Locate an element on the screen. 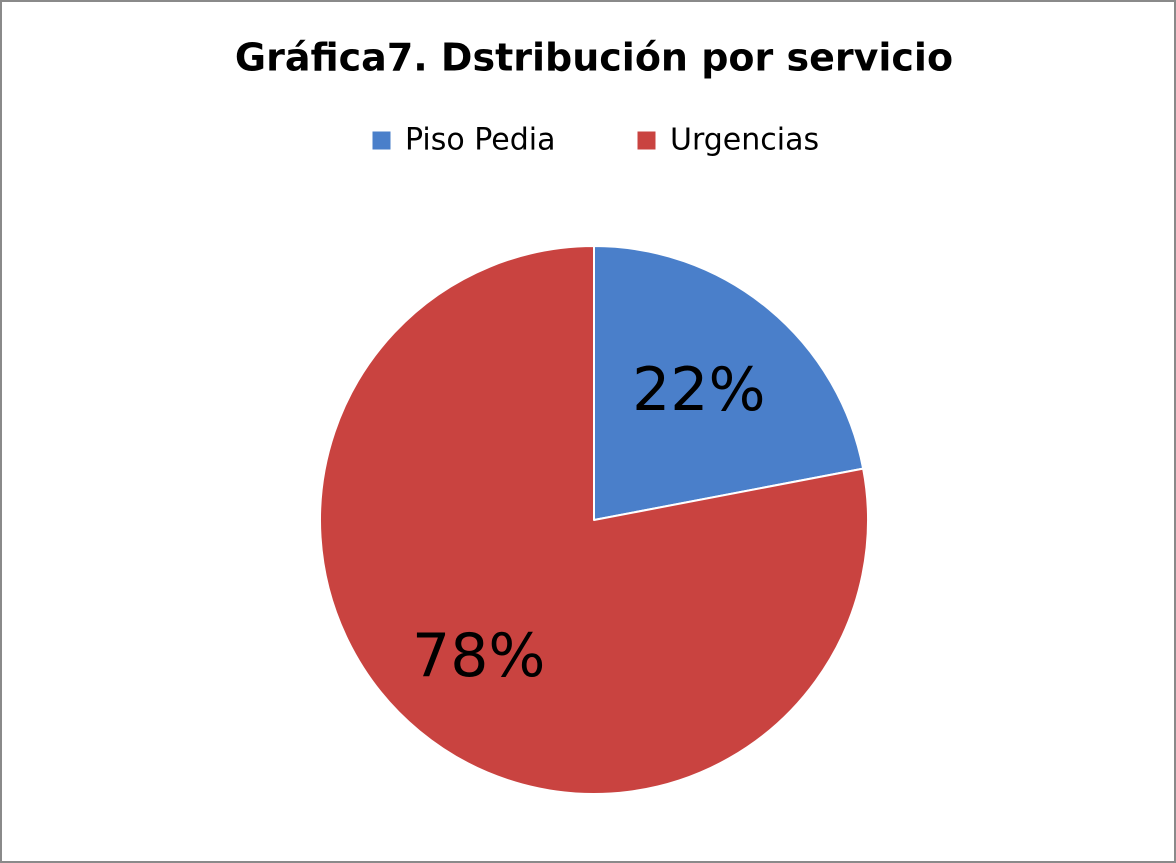  data-label: 22% is located at coordinates (698, 390).